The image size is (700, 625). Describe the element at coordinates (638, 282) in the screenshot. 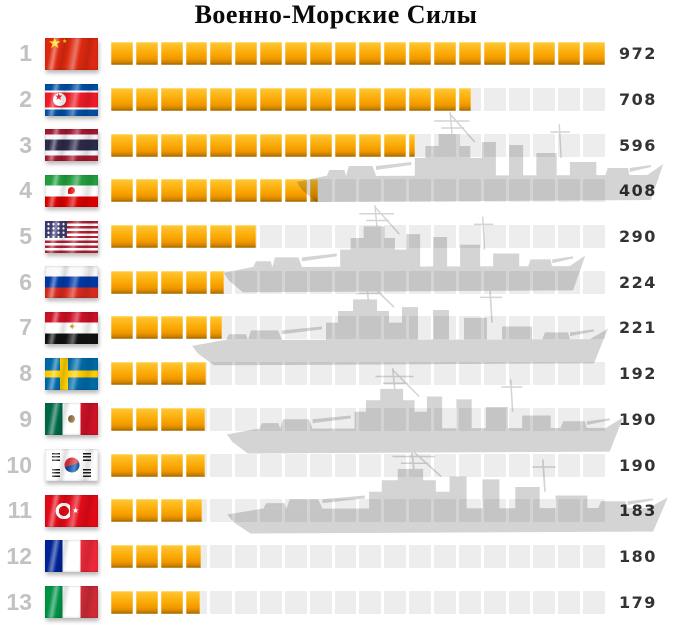

I see `value-label: 224` at that location.